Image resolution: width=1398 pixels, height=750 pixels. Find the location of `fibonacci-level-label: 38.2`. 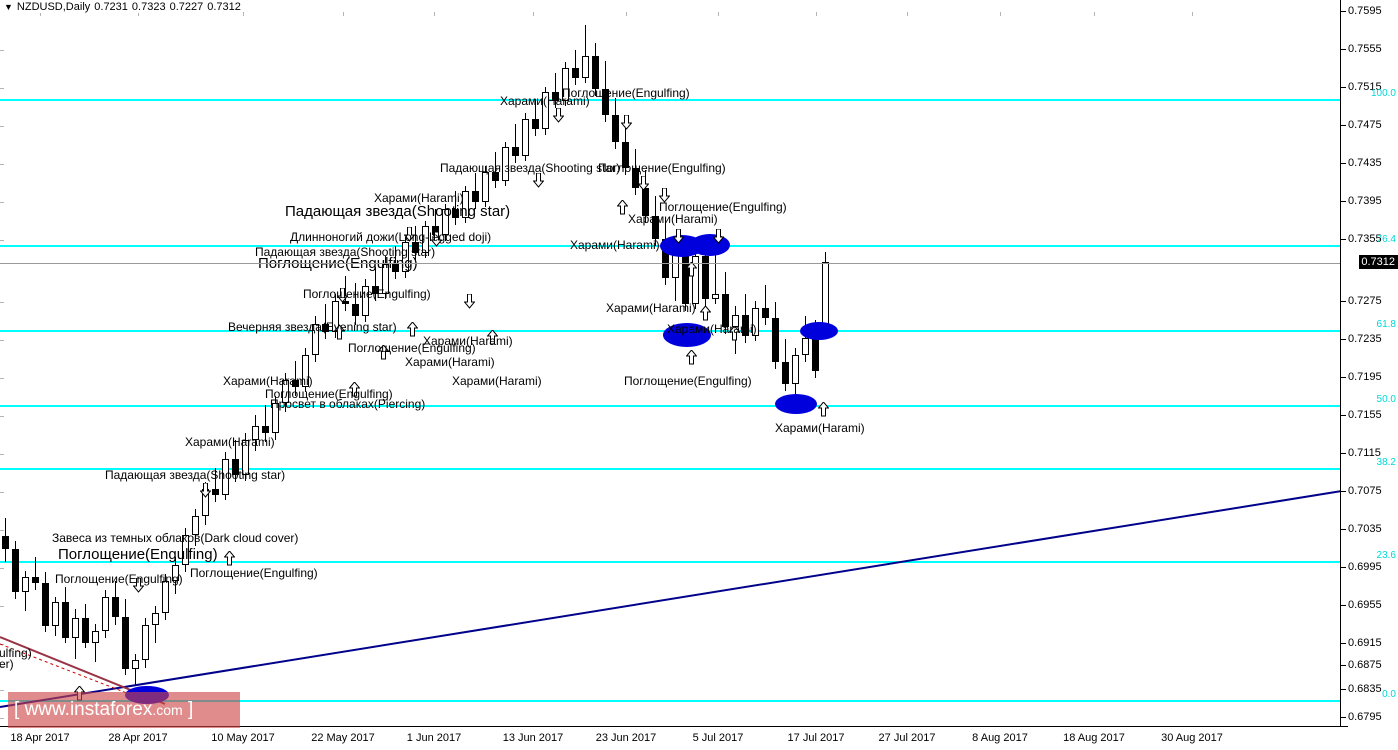

fibonacci-level-label: 38.2 is located at coordinates (1386, 462).